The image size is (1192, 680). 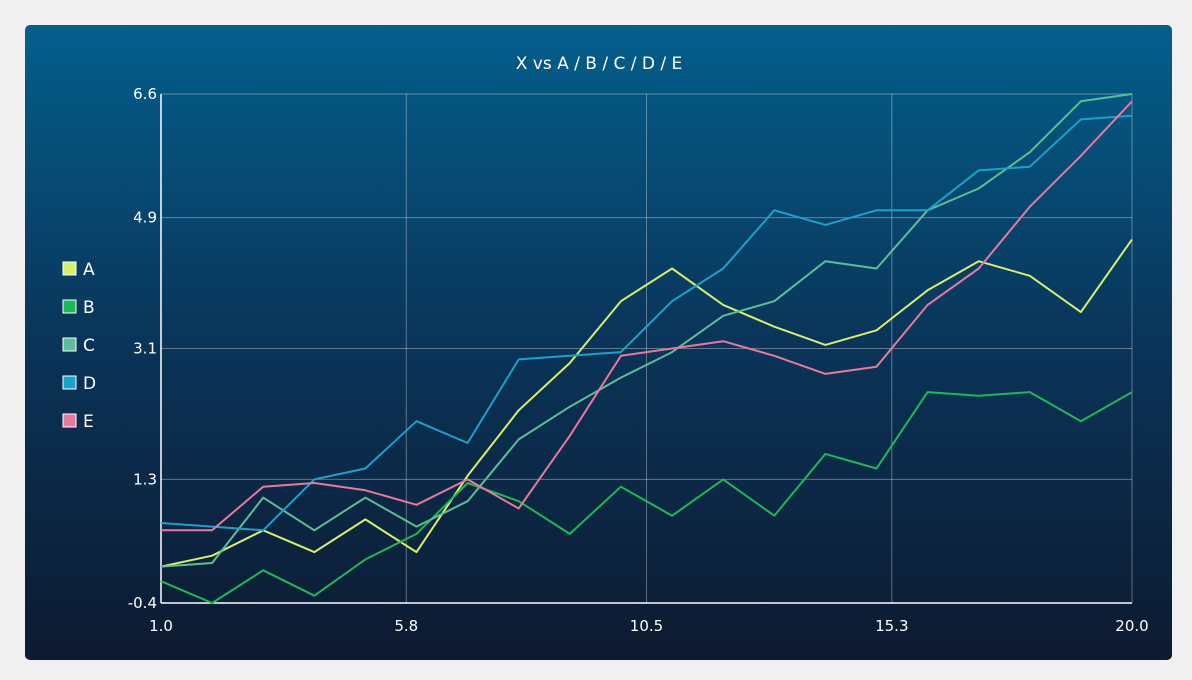 What do you see at coordinates (145, 349) in the screenshot?
I see `y-tick-label: 3.1` at bounding box center [145, 349].